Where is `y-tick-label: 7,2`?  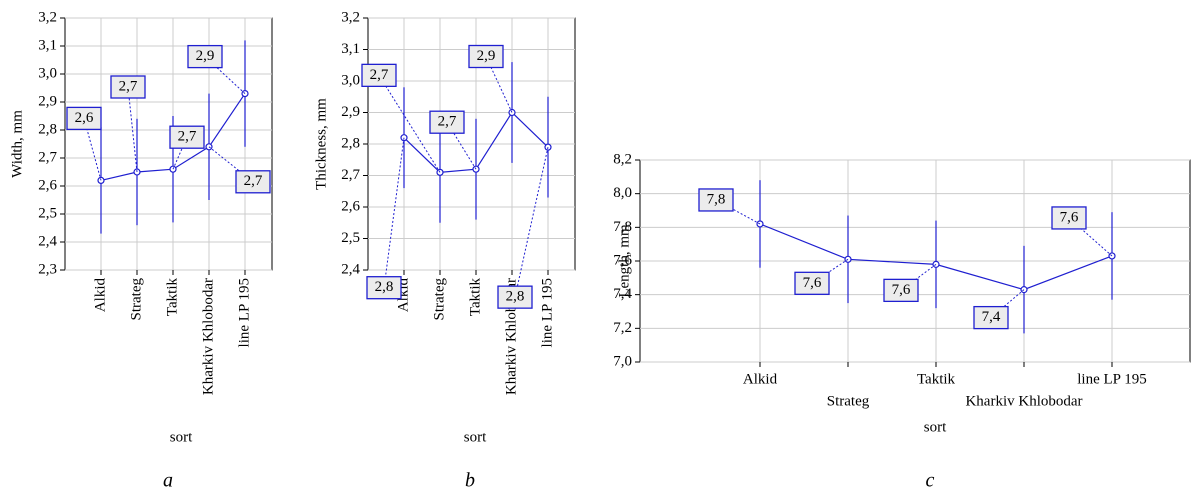 y-tick-label: 7,2 is located at coordinates (622, 328).